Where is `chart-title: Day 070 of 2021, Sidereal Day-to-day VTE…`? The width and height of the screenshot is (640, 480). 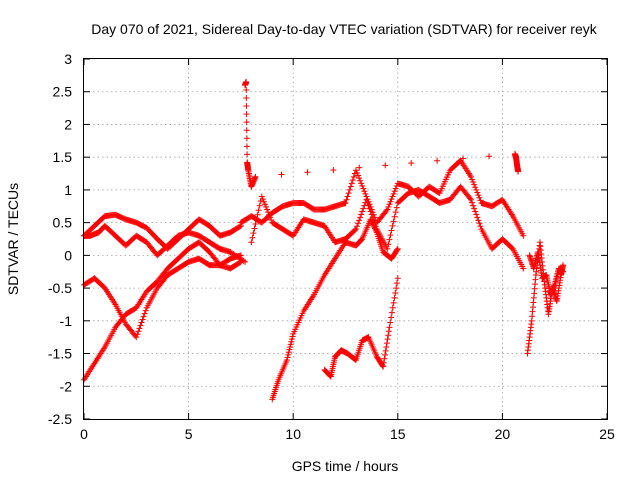
chart-title: Day 070 of 2021, Sidereal Day-to-day VTE… is located at coordinates (344, 29).